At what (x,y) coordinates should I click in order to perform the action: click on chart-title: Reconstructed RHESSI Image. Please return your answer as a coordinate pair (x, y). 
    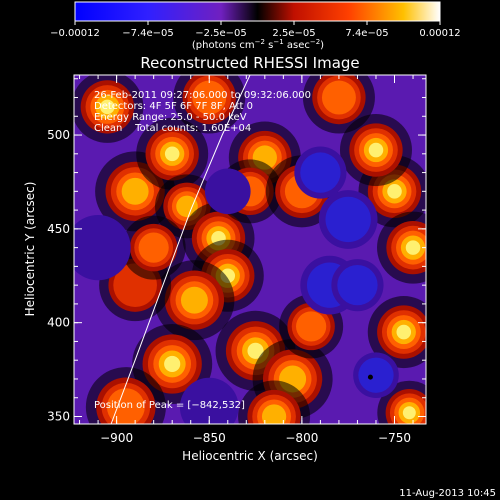
    Looking at the image, I should click on (249, 63).